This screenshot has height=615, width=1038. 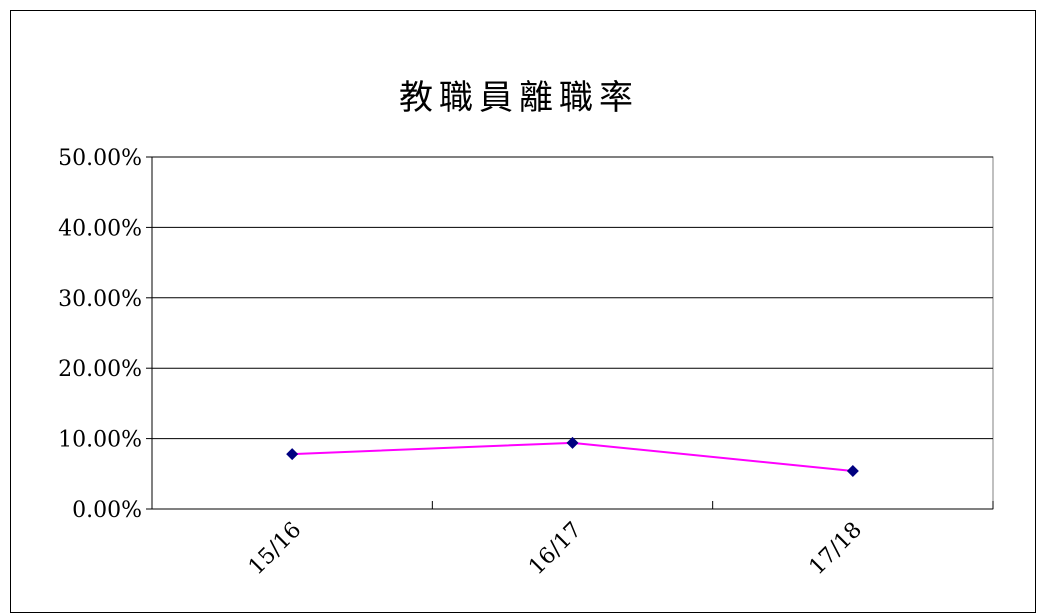 What do you see at coordinates (107, 510) in the screenshot?
I see `y-tick-label: 0.00%` at bounding box center [107, 510].